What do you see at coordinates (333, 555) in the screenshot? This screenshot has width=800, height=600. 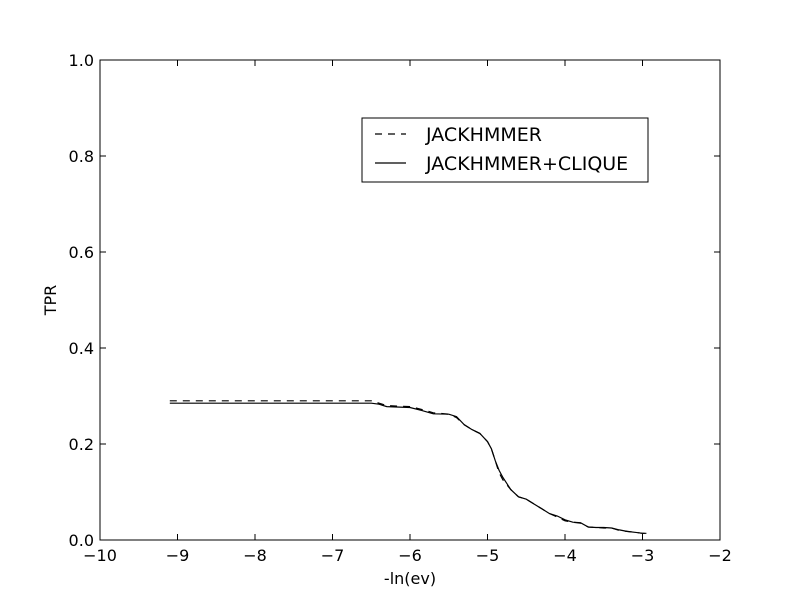 I see `x-tick-label: −7` at bounding box center [333, 555].